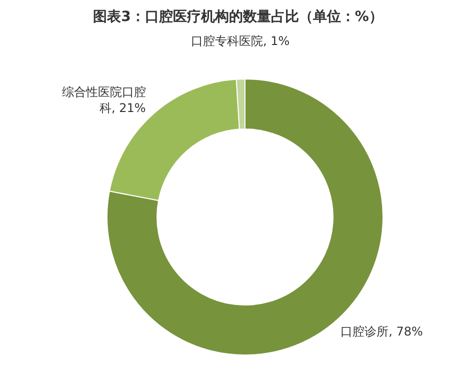 This screenshot has height=392, width=476. I want to click on slice-label: 综合性医院口腔科, 21%, so click(103, 100).